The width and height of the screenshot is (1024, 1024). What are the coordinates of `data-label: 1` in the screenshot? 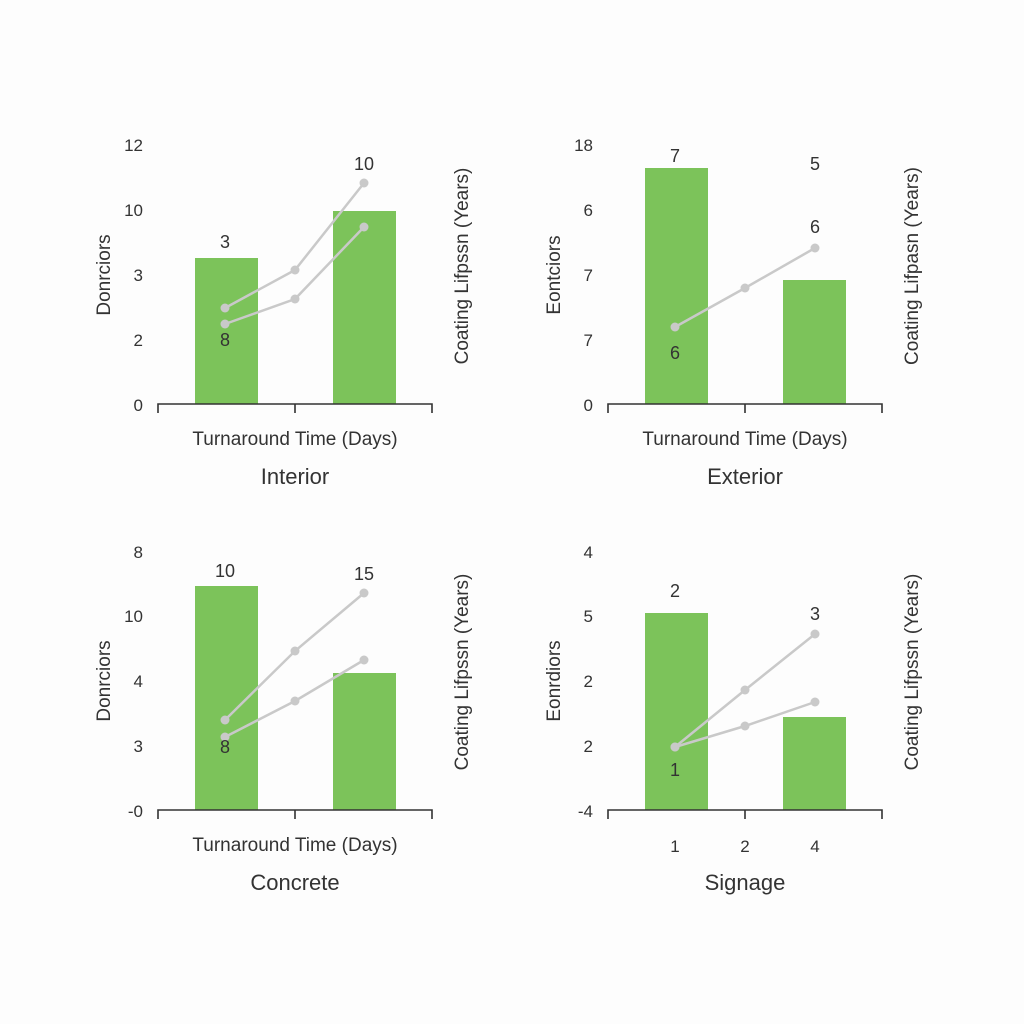 It's located at (675, 770).